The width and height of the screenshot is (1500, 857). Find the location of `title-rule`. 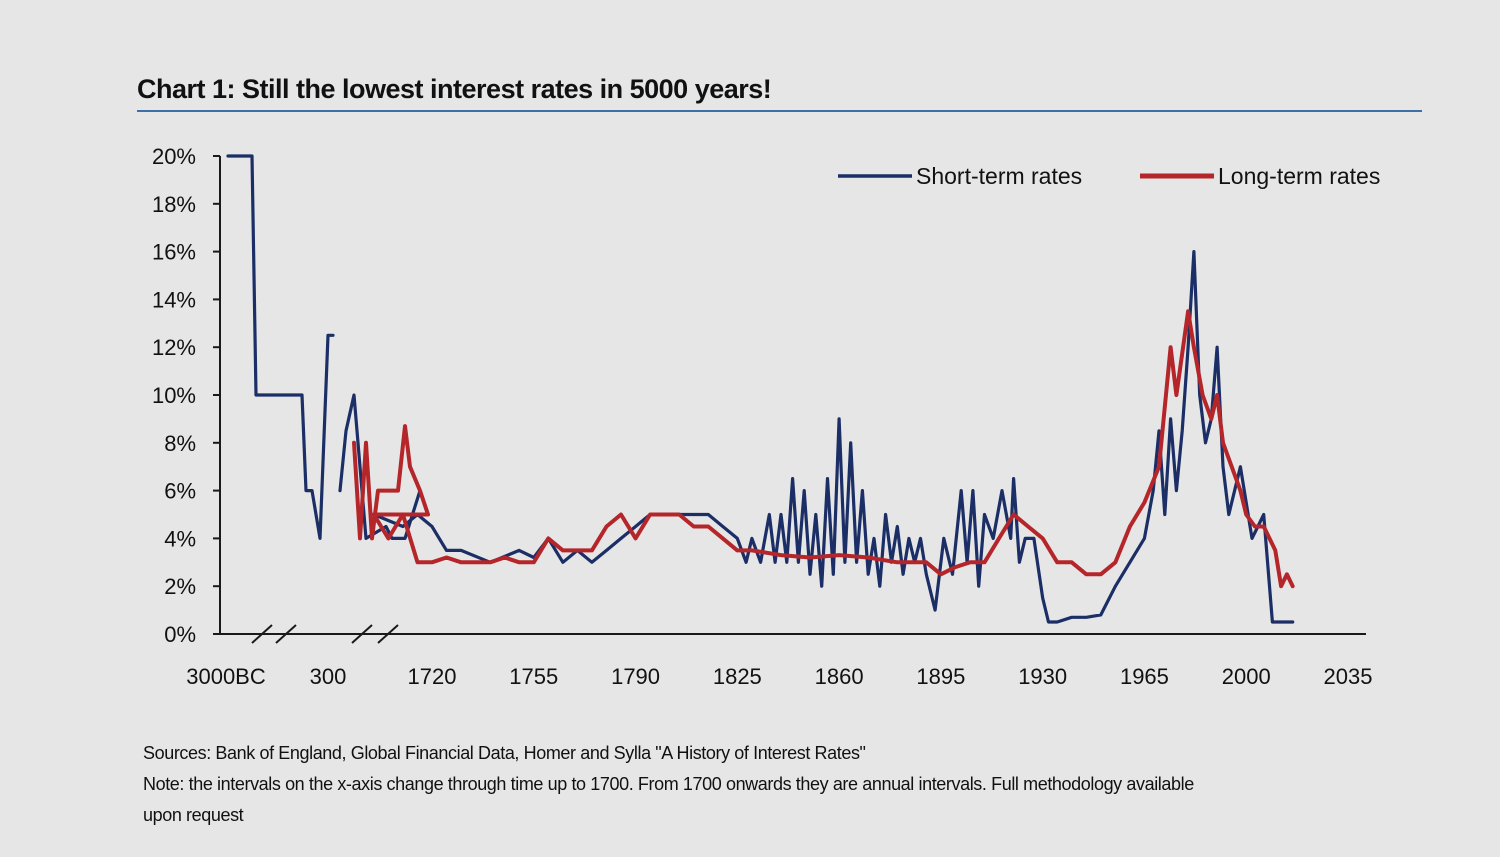

title-rule is located at coordinates (779, 111).